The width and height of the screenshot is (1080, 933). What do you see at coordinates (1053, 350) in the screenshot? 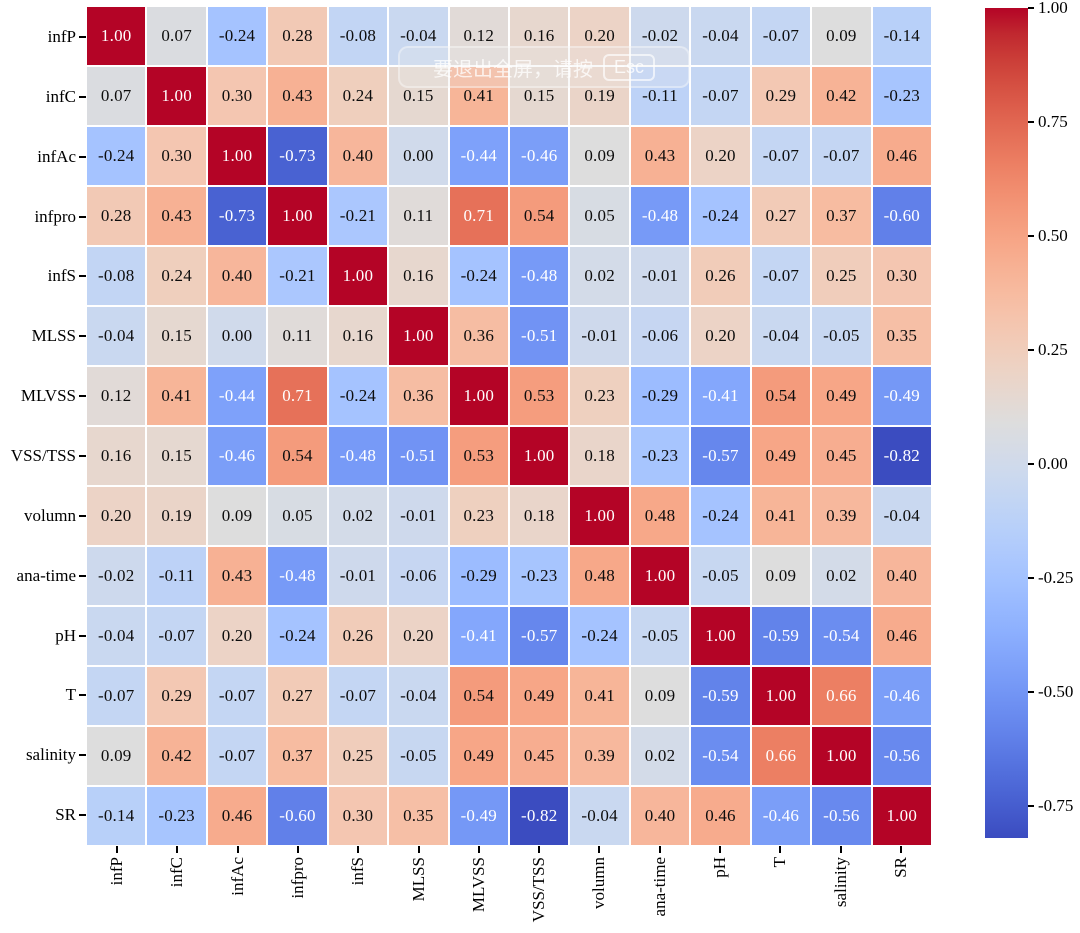
I see `colorbar-tick-label: 0.25` at bounding box center [1053, 350].